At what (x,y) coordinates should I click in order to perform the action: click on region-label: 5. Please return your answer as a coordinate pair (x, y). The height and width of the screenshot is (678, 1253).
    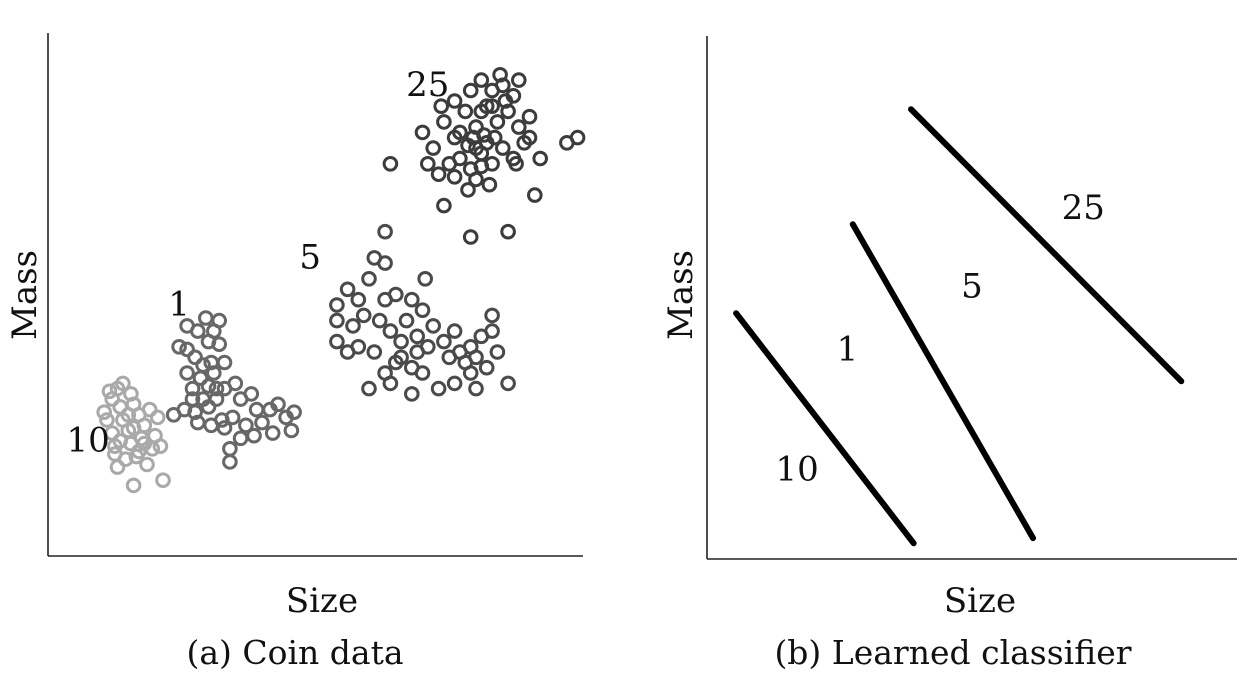
    Looking at the image, I should click on (972, 287).